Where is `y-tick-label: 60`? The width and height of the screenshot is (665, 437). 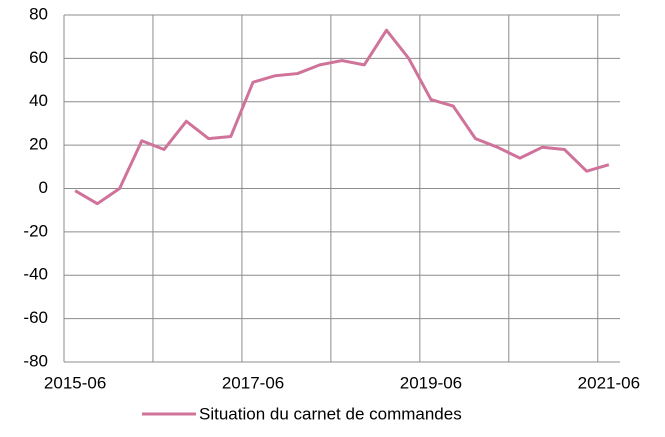 y-tick-label: 60 is located at coordinates (38, 57).